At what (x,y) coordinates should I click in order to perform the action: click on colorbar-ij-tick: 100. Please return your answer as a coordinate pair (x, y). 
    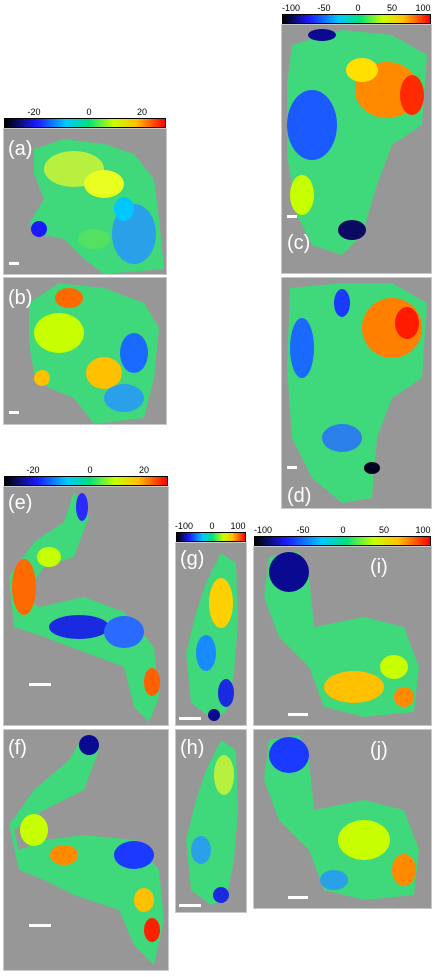
    Looking at the image, I should click on (423, 530).